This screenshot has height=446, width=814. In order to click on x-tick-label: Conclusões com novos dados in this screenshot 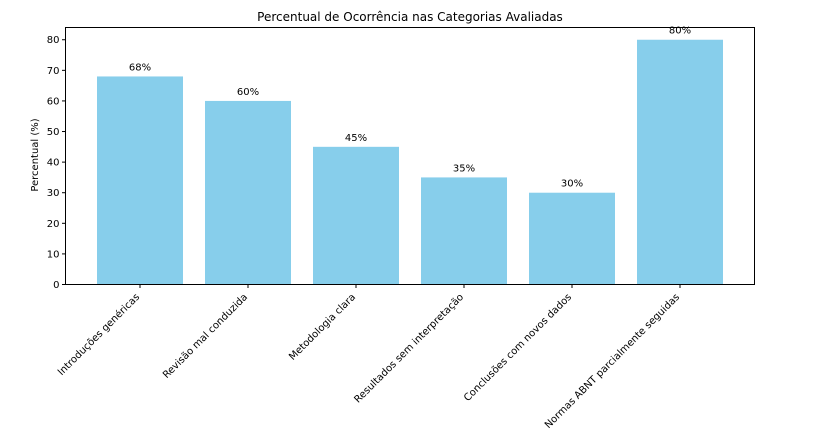, I will do `click(518, 348)`.